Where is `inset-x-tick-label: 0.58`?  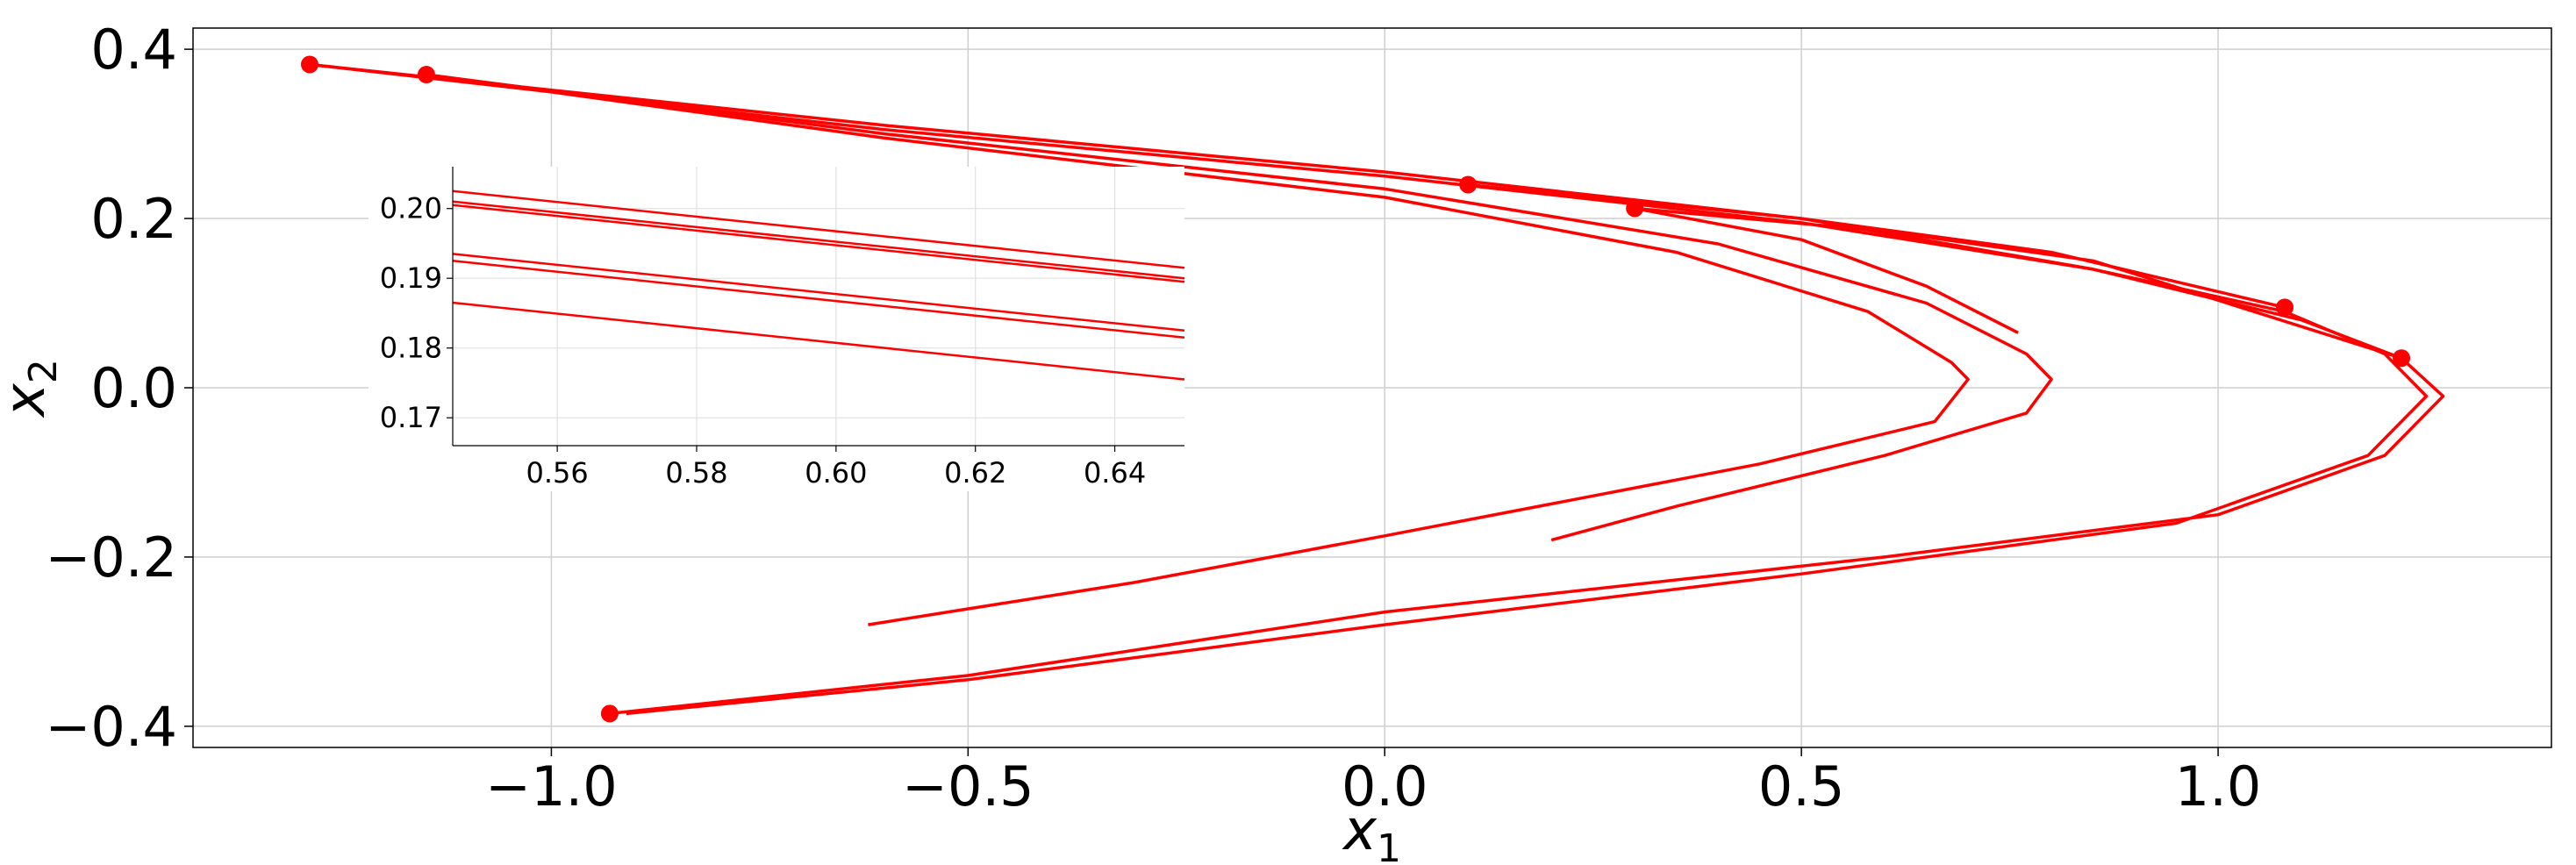
inset-x-tick-label: 0.58 is located at coordinates (696, 473).